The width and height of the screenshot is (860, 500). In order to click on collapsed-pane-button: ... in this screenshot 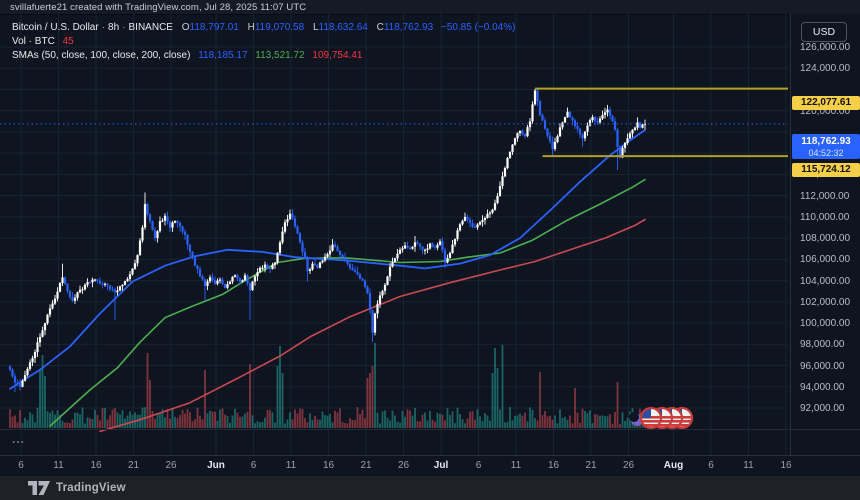, I will do `click(19, 439)`.